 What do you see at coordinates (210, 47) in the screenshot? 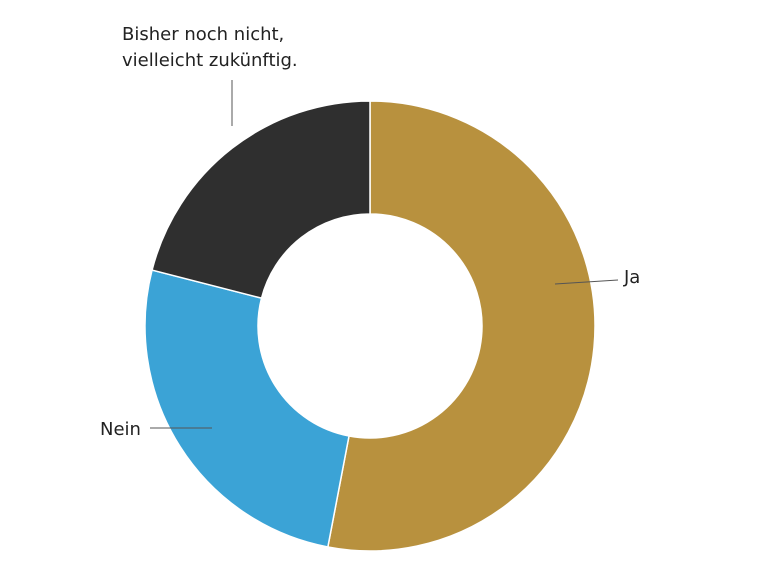
I see `segment-label: Bisher noch nicht, vielleicht zukünftig.` at bounding box center [210, 47].